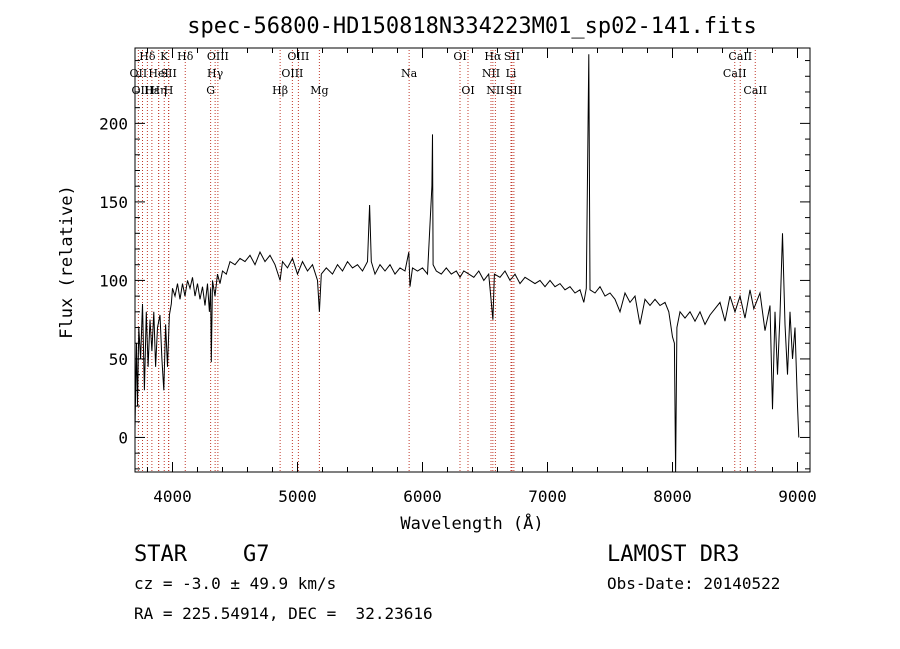  What do you see at coordinates (158, 73) in the screenshot?
I see `line-label-4: HeI` at bounding box center [158, 73].